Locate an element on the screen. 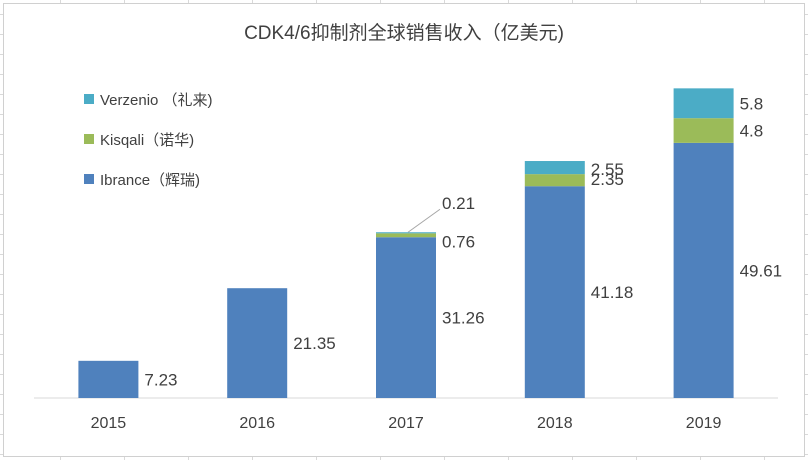 This screenshot has height=460, width=808. leader-line-2017 is located at coordinates (424, 220).